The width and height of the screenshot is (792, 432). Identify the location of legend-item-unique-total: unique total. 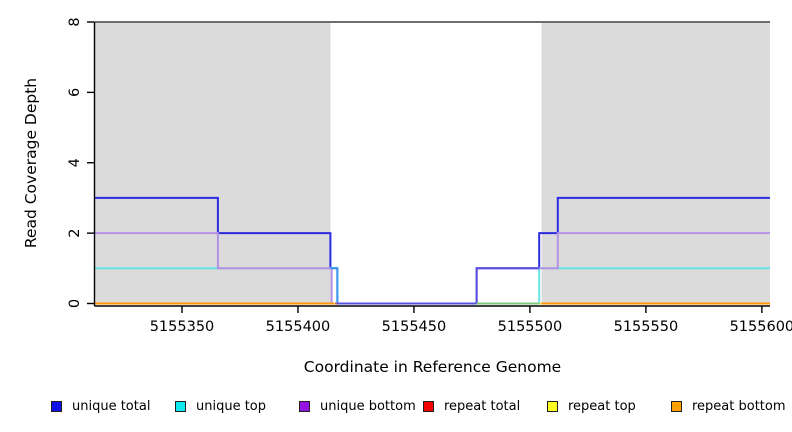
(113, 406).